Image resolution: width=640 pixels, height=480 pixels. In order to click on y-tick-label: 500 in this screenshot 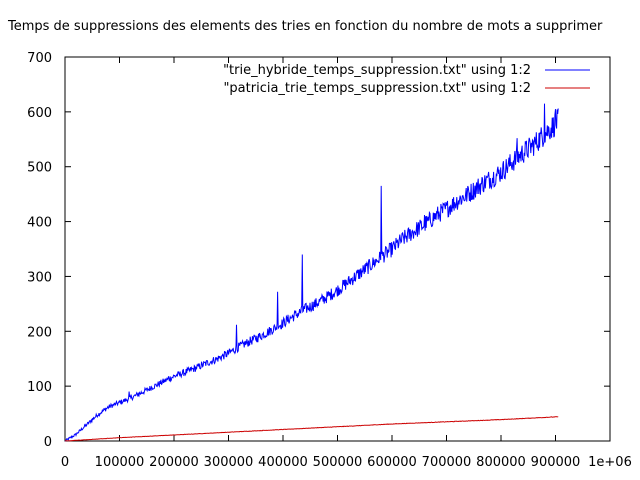, I will do `click(39, 168)`.